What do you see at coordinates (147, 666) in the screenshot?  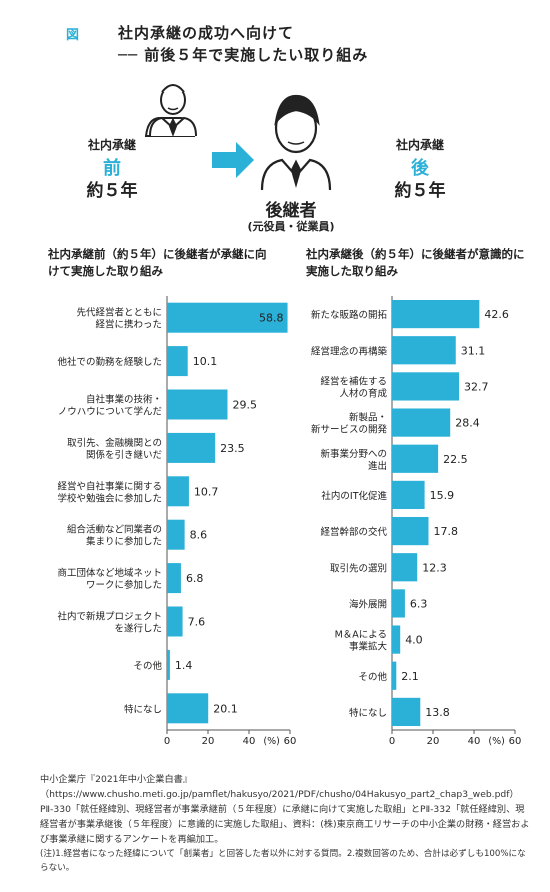 I see `chart0-category-label: その他` at bounding box center [147, 666].